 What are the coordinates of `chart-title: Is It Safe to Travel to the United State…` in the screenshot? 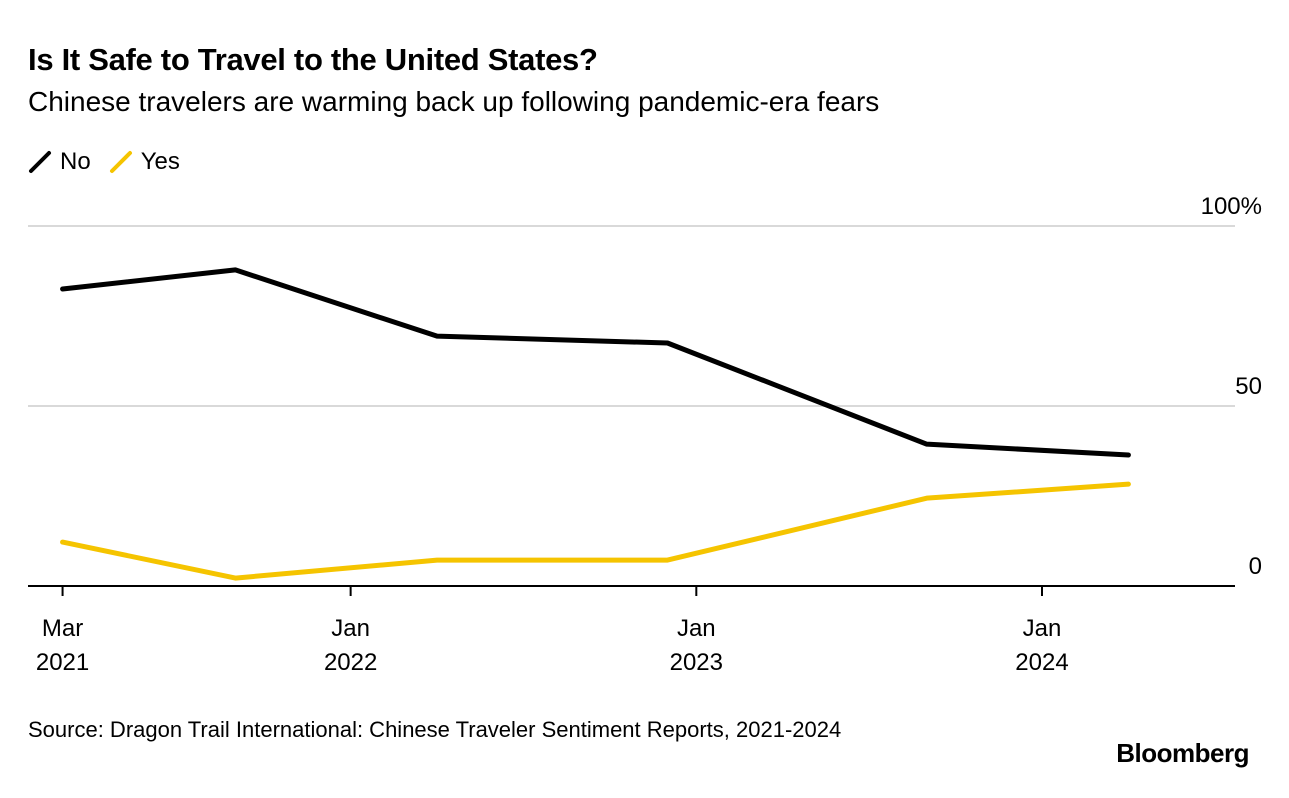 It's located at (313, 59).